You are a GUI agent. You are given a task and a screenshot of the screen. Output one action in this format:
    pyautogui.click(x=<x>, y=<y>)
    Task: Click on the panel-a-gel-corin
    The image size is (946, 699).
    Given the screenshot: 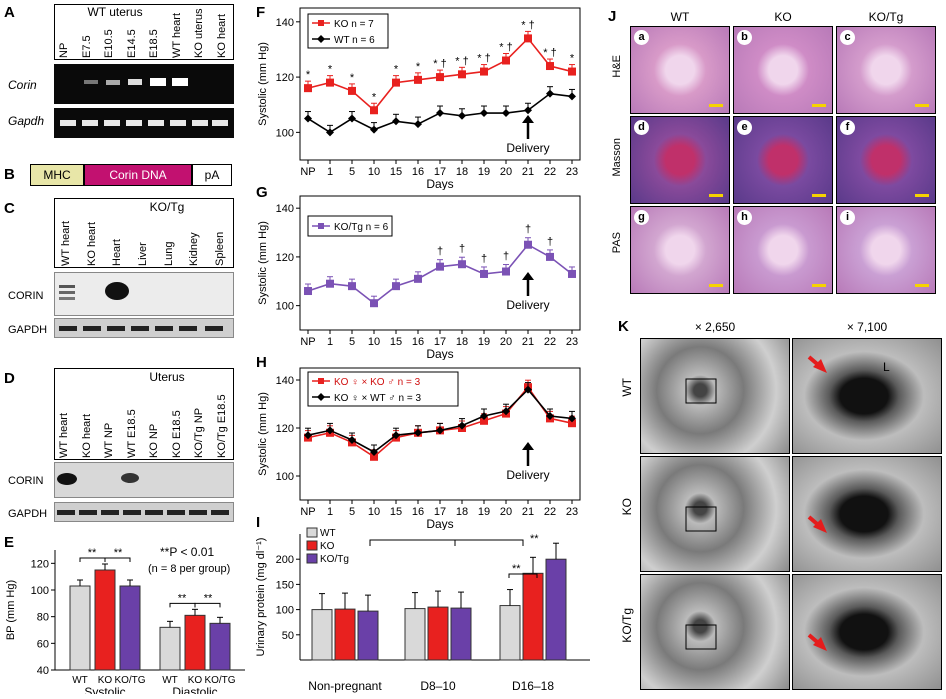 What is the action you would take?
    pyautogui.click(x=144, y=84)
    